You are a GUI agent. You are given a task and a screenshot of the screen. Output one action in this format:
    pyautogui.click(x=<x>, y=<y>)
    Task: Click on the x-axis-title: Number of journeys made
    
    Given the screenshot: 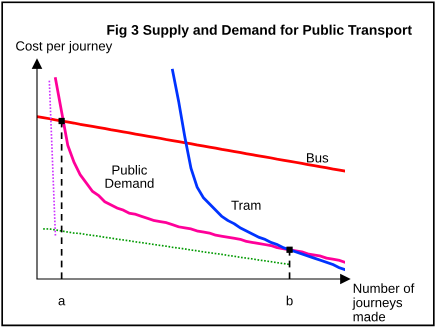 What is the action you would take?
    pyautogui.click(x=383, y=302)
    